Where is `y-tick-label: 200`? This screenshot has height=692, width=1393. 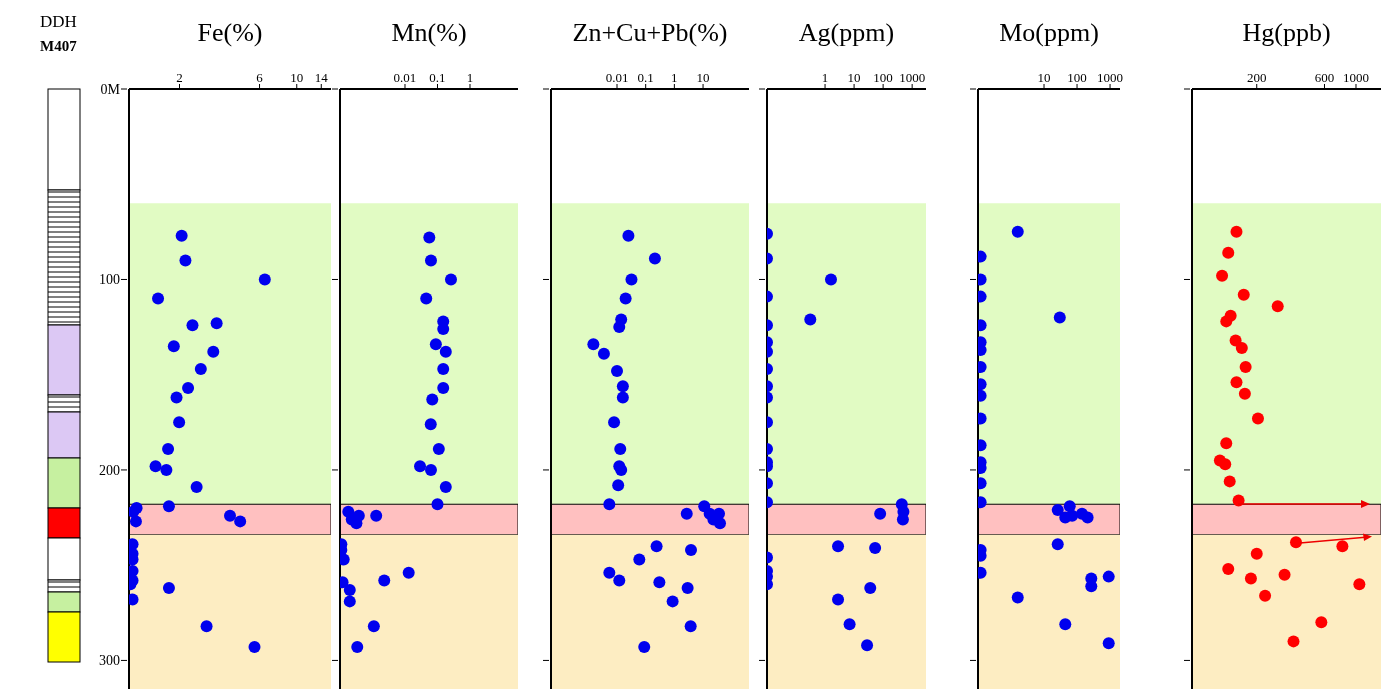 y-tick-label: 200 is located at coordinates (109, 470).